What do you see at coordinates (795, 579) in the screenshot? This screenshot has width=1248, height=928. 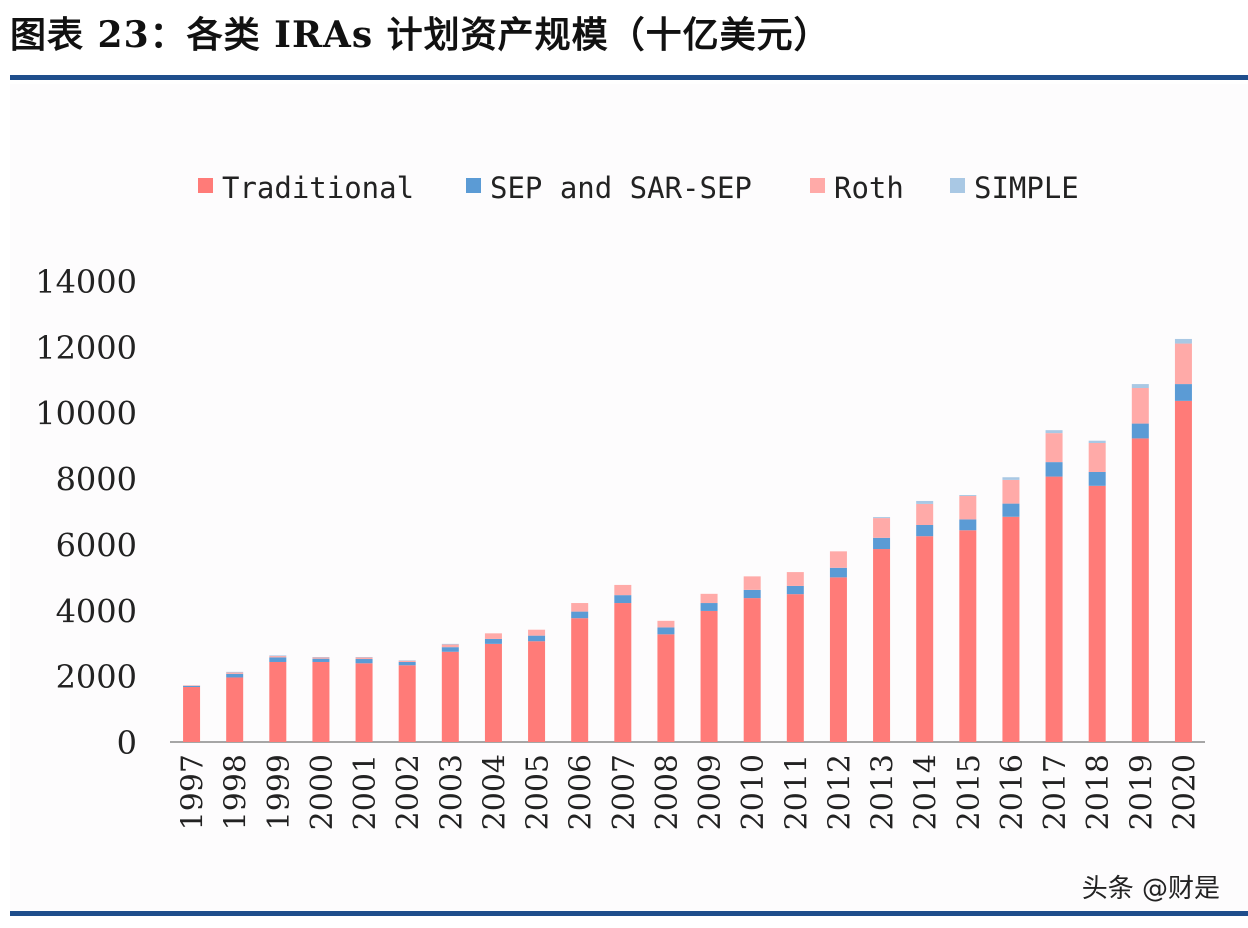 I see `bar-roth-2011` at bounding box center [795, 579].